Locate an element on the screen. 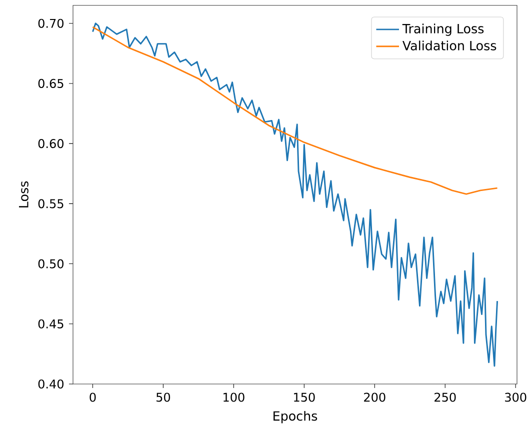  x-tick-label: 50 is located at coordinates (163, 397).